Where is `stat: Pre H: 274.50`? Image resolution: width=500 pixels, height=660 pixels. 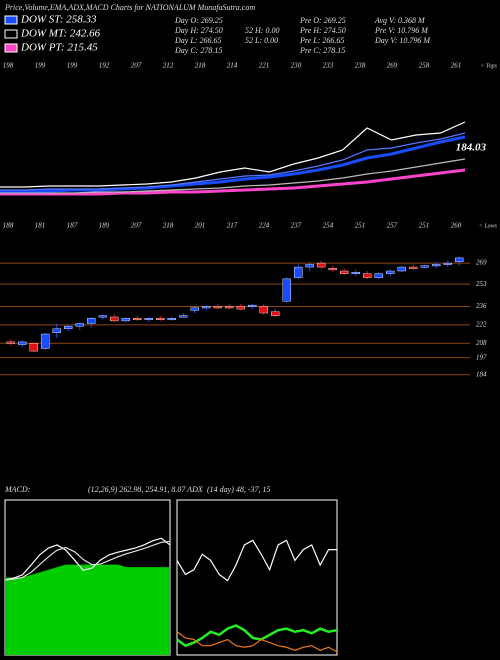
stat: Pre H: 274.50 is located at coordinates (322, 30).